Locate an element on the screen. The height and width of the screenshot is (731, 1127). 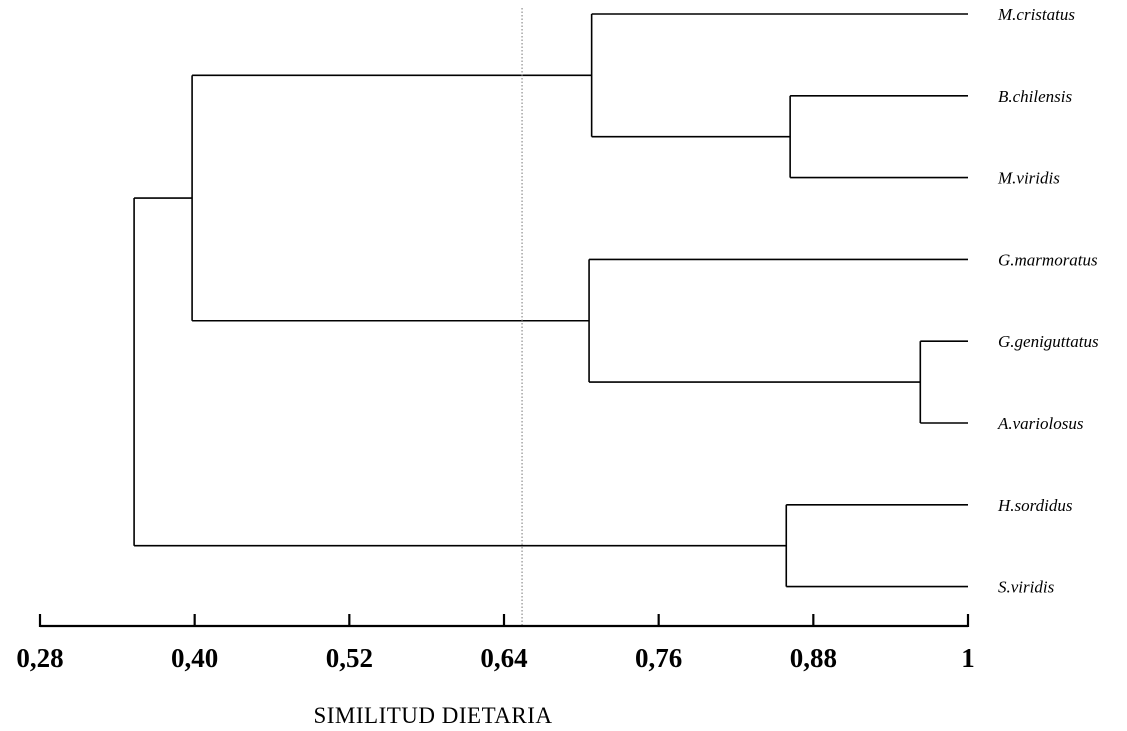
tick-label: 1 is located at coordinates (968, 658).